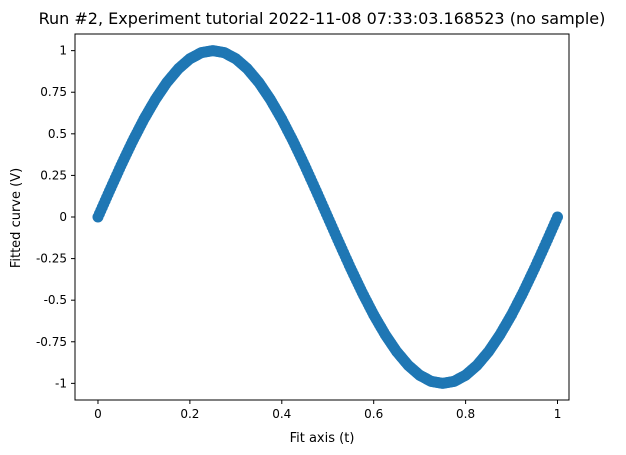 This screenshot has width=626, height=455. I want to click on y-tick-label: -1, so click(61, 383).